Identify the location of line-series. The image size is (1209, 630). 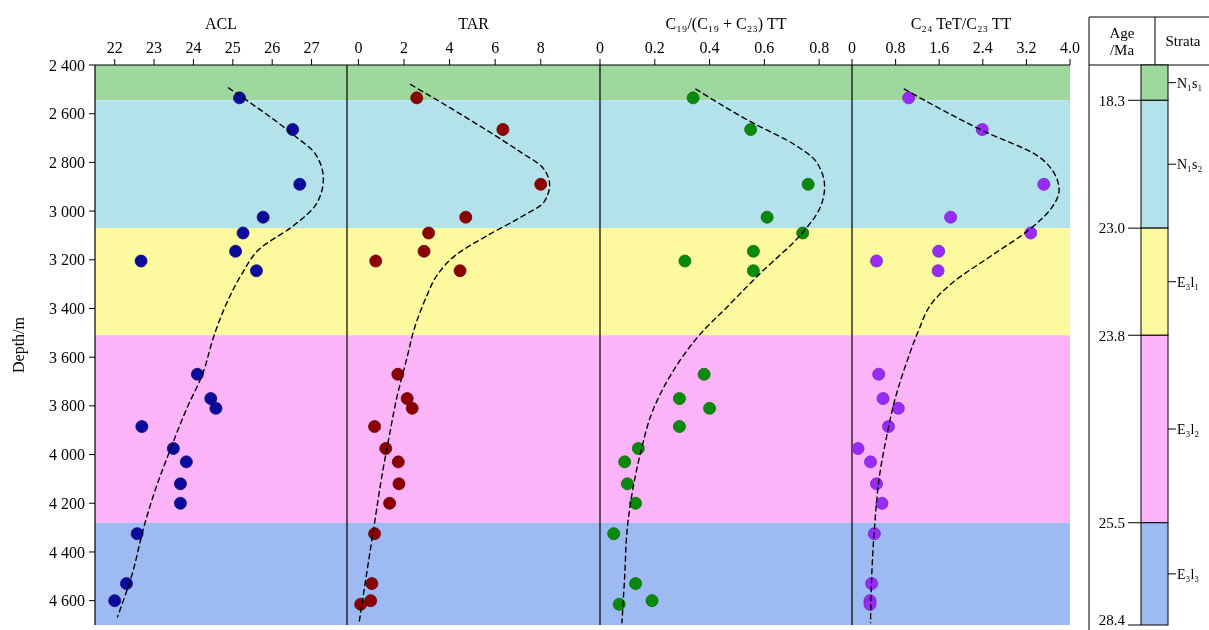
(220, 352).